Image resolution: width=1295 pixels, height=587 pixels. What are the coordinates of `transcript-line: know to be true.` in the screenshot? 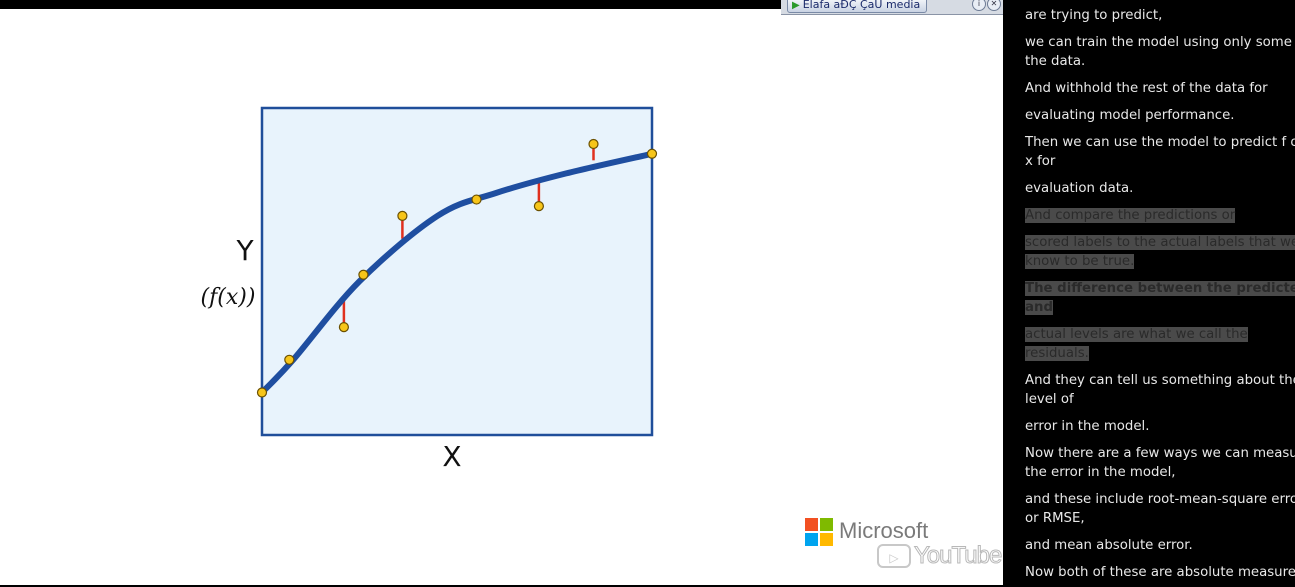 It's located at (1160, 261).